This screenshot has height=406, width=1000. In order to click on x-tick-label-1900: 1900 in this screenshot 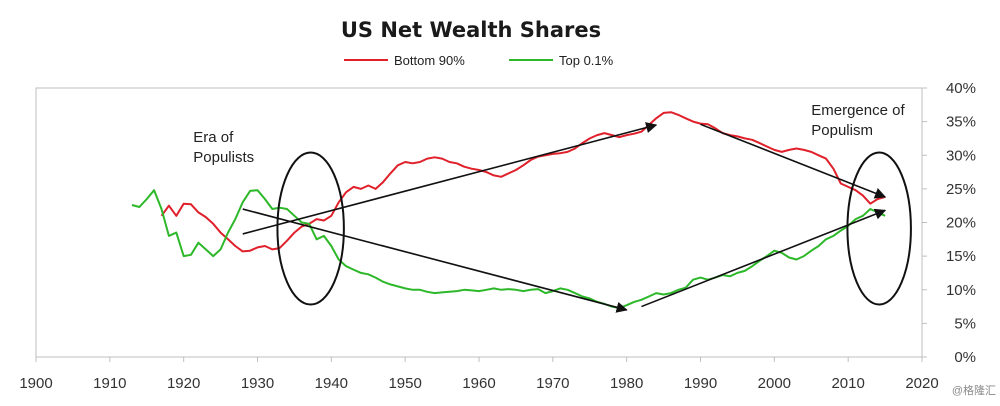, I will do `click(35, 383)`.